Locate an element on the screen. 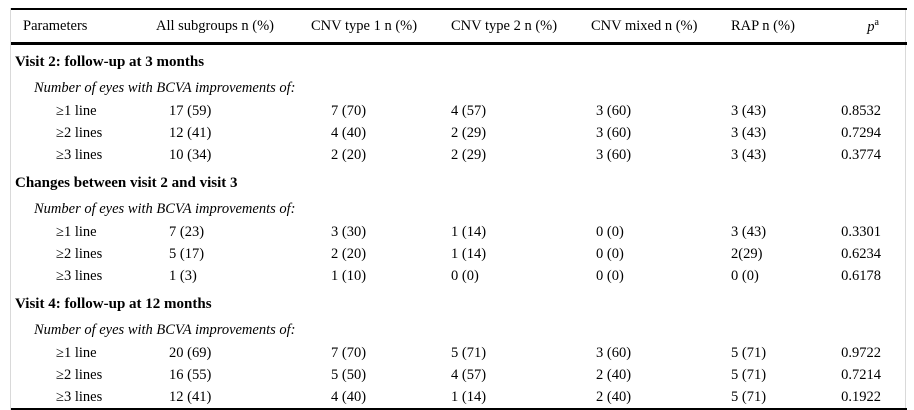  column-header-cnv-type2: CNV type 2 n (%) is located at coordinates (521, 27).